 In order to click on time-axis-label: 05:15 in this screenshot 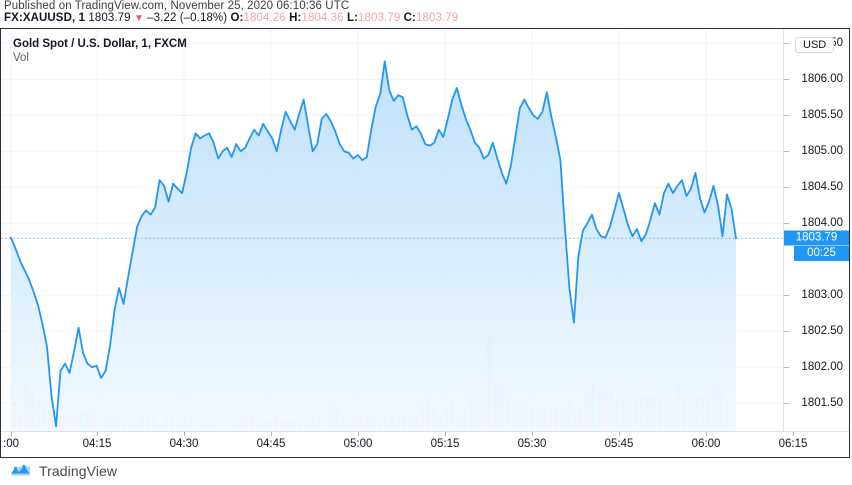, I will do `click(445, 444)`.